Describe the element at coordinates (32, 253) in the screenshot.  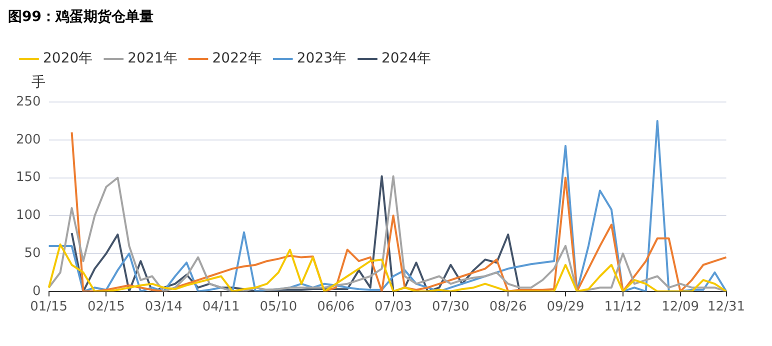
I see `y-tick-label: 50` at that location.